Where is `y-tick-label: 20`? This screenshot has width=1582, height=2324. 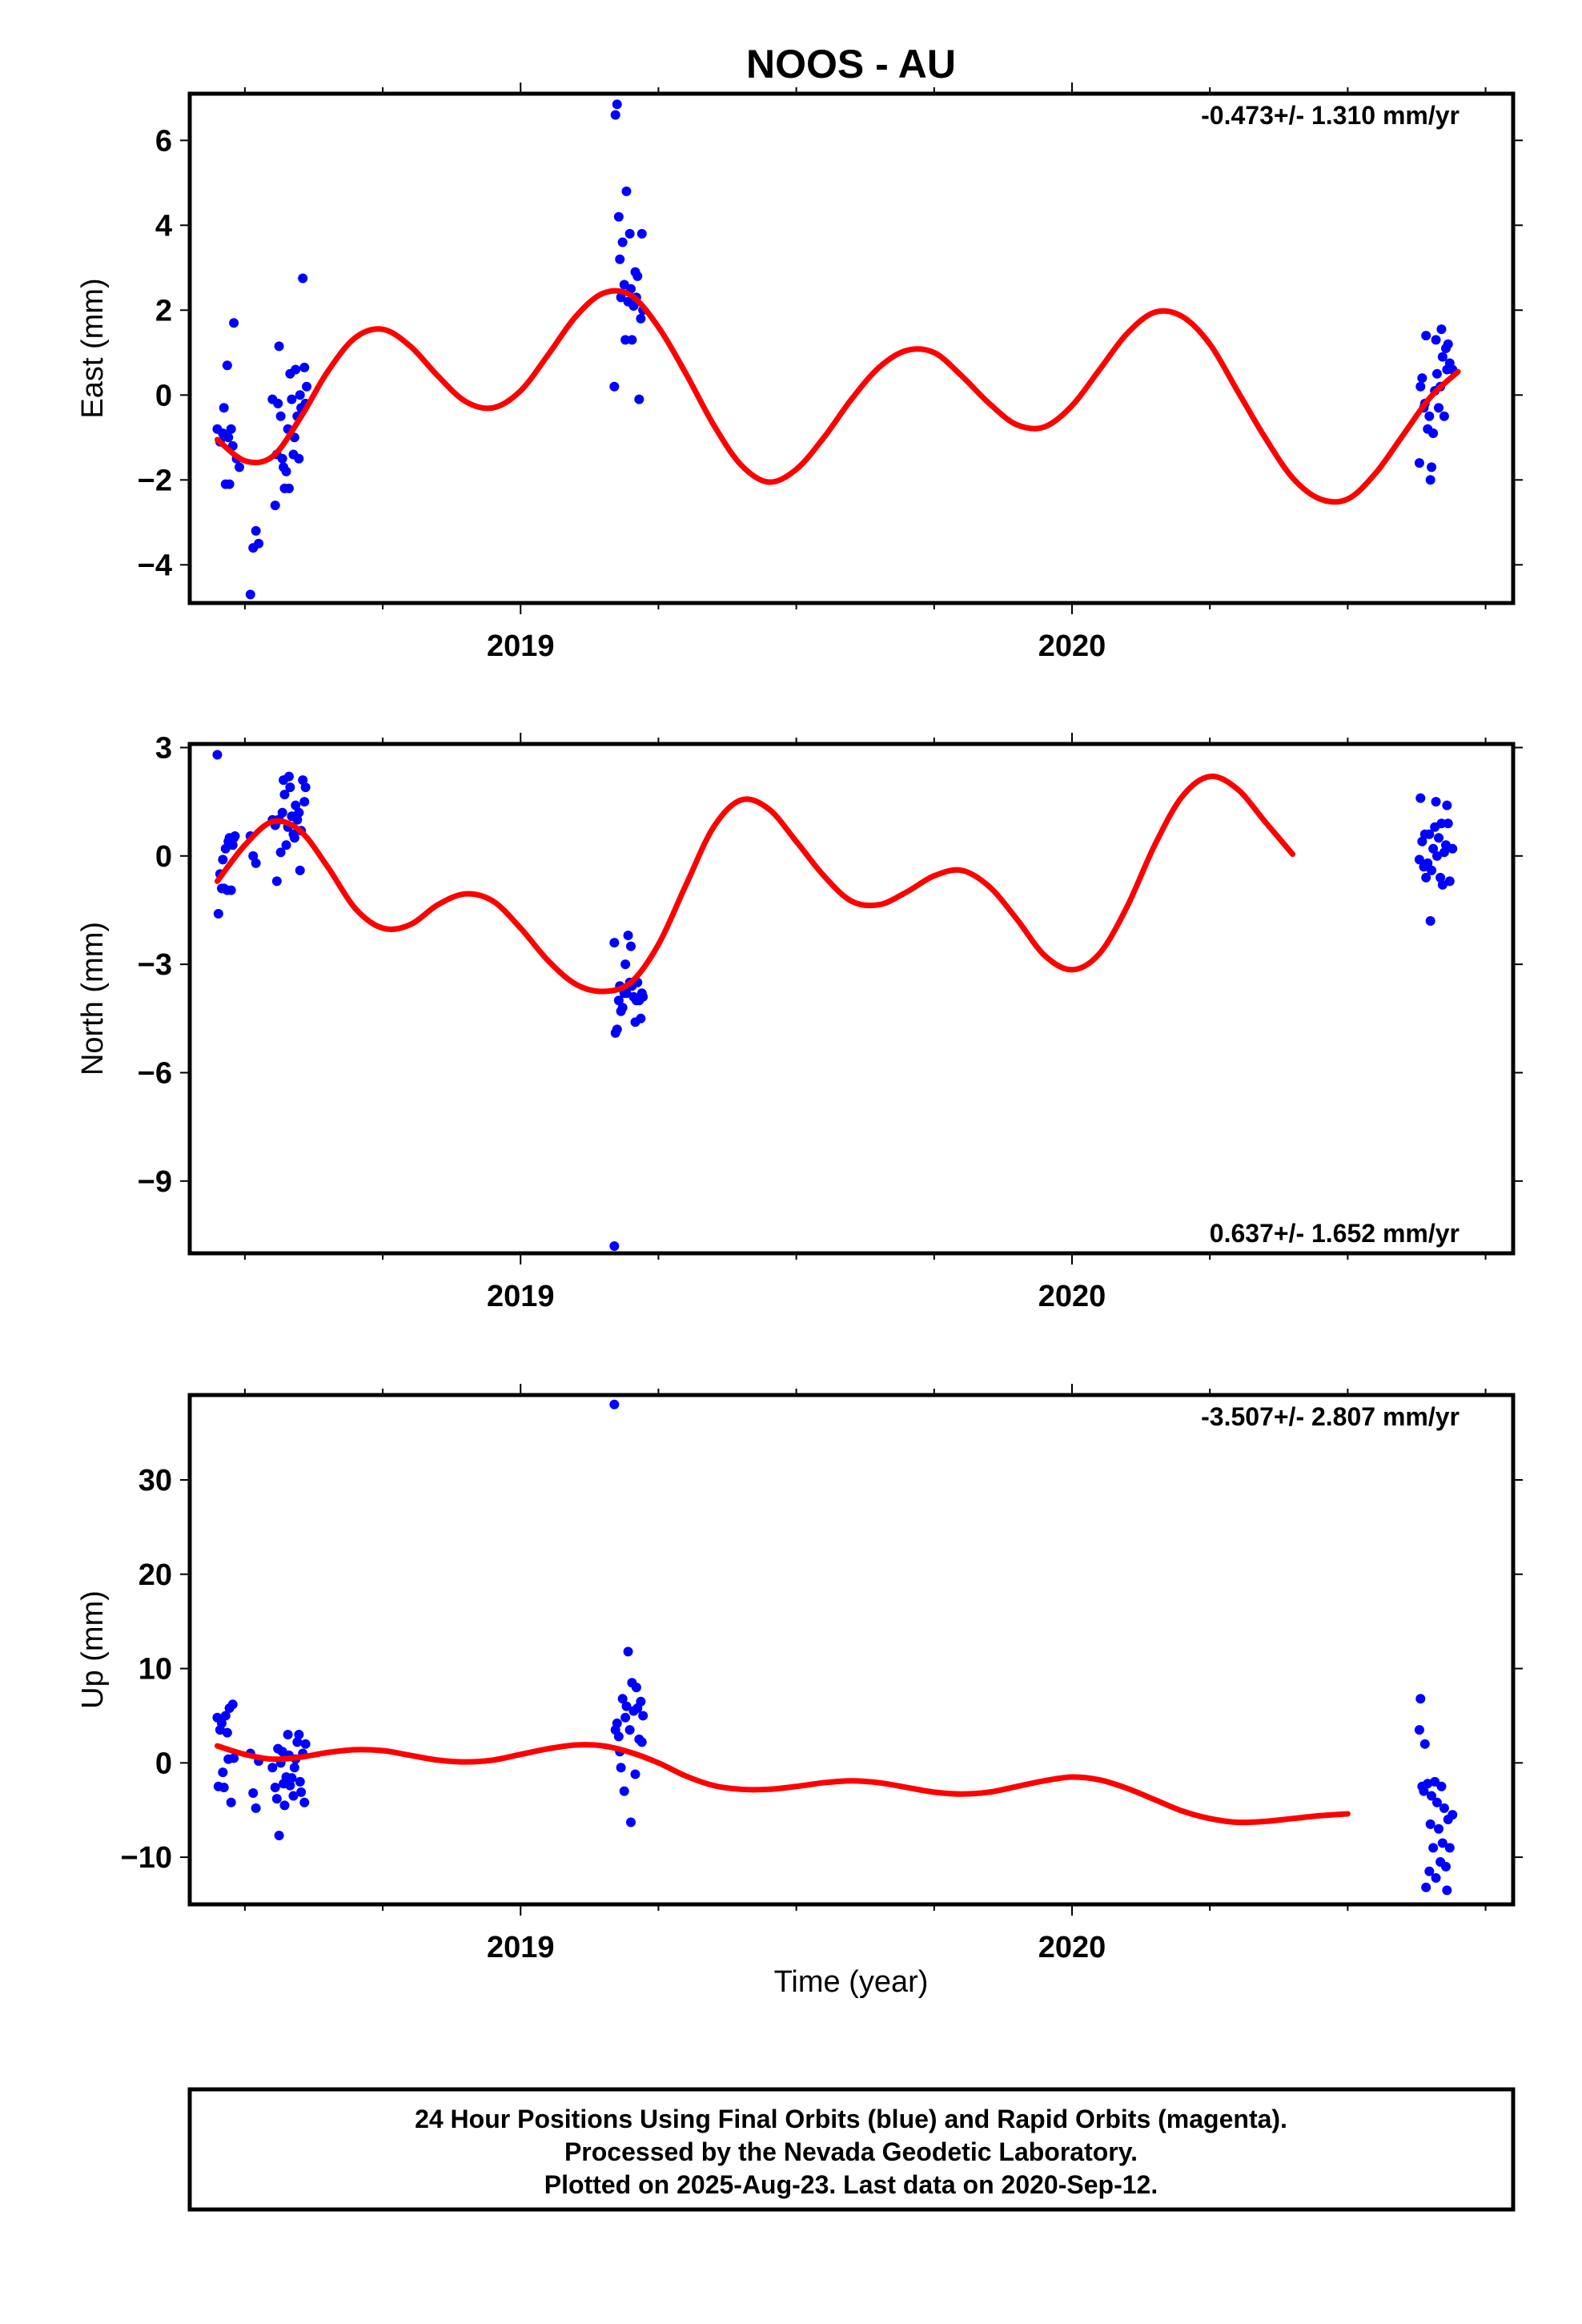
y-tick-label: 20 is located at coordinates (155, 1575).